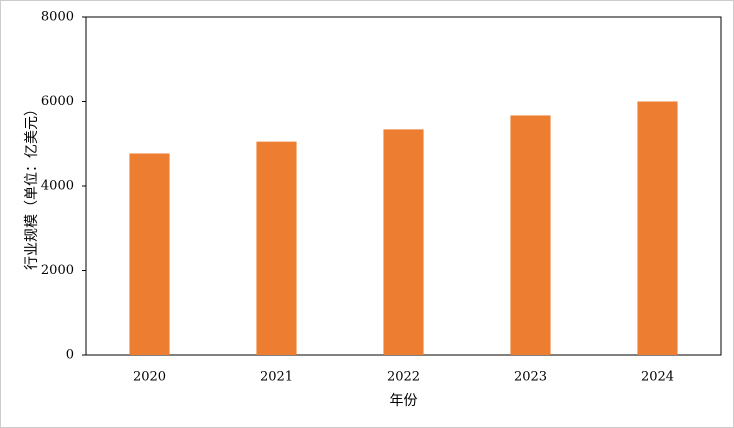 Image resolution: width=734 pixels, height=428 pixels. Describe the element at coordinates (149, 377) in the screenshot. I see `x-tick-label: 2020` at that location.